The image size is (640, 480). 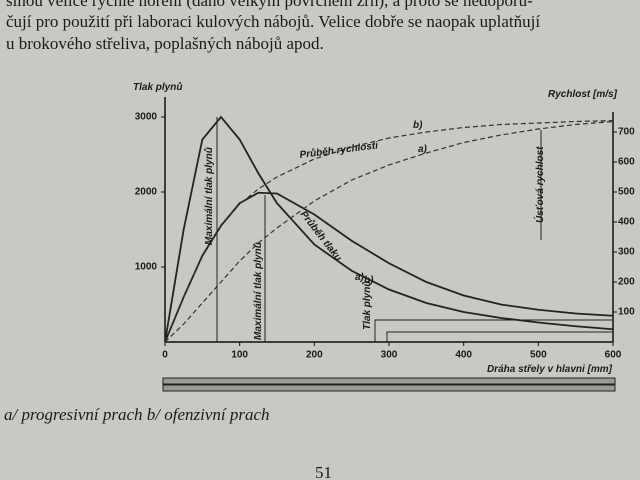 What do you see at coordinates (323, 471) in the screenshot?
I see `page-number: 51` at bounding box center [323, 471].